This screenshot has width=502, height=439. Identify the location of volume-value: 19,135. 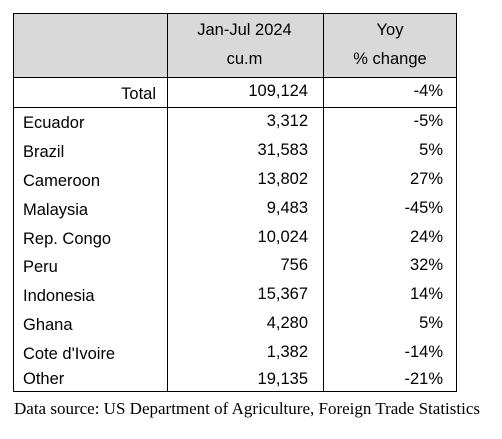
(282, 379).